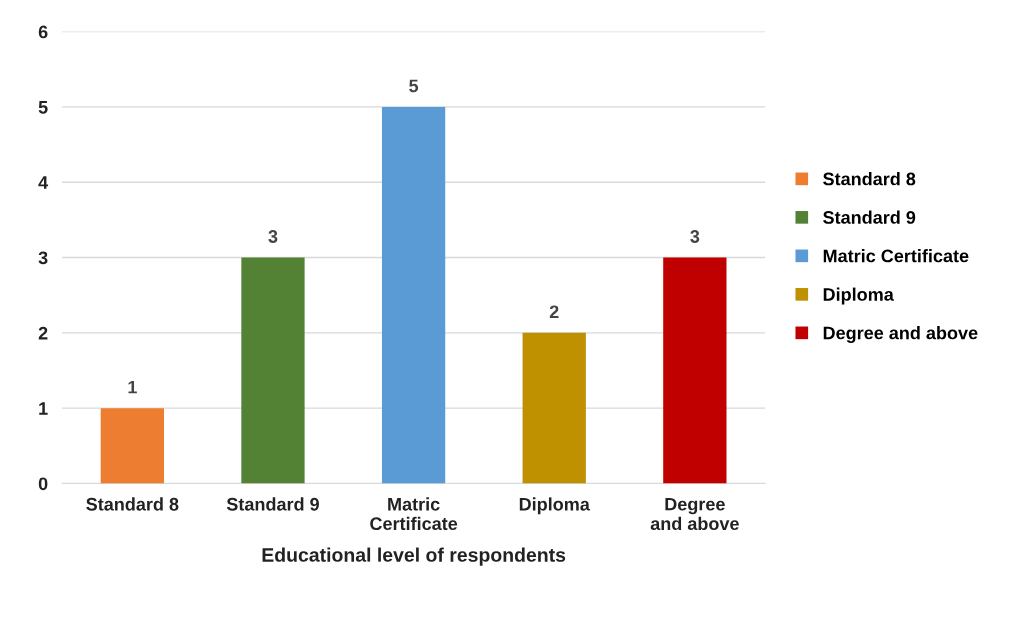  I want to click on x-tick-label: Diploma, so click(554, 506).